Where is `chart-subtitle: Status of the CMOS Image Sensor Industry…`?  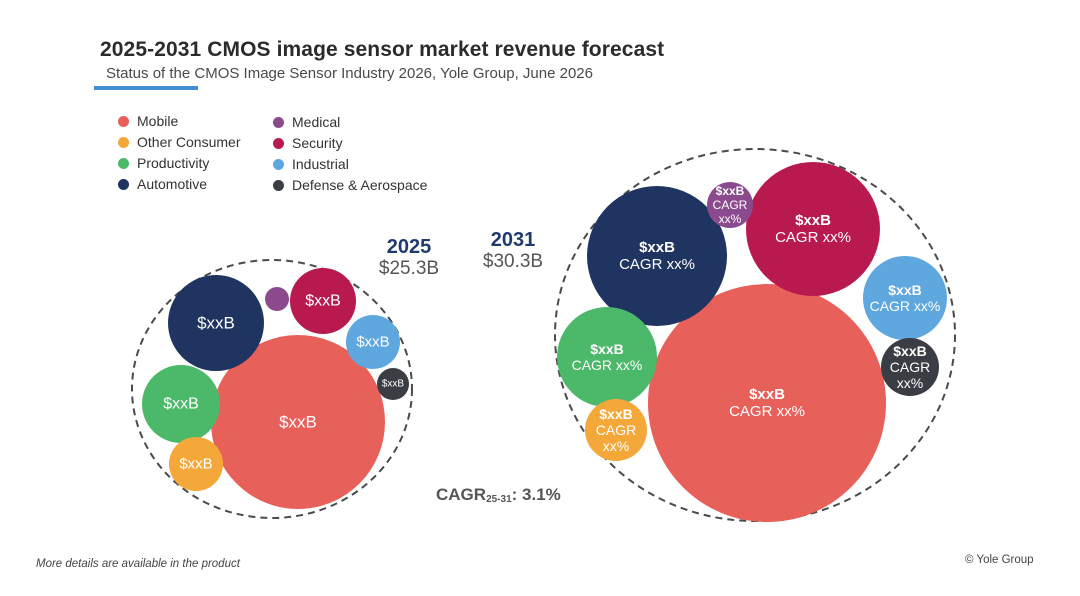
chart-subtitle: Status of the CMOS Image Sensor Industry… is located at coordinates (349, 73).